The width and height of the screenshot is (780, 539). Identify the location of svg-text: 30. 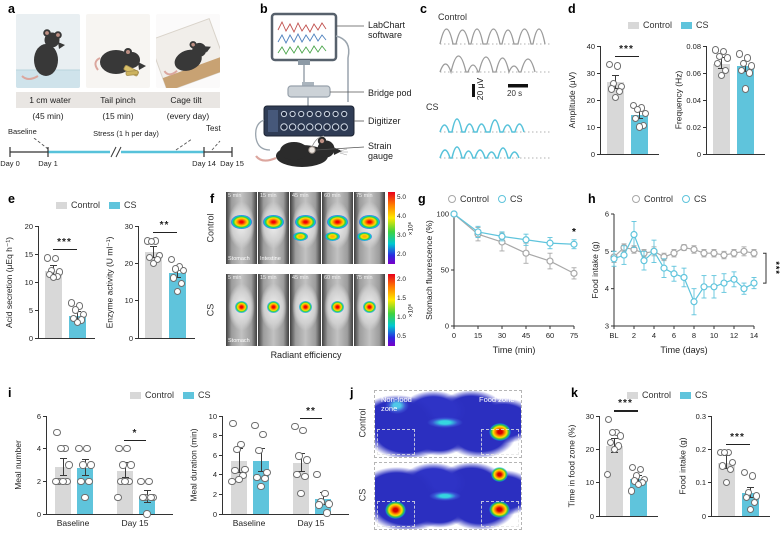
(502, 335).